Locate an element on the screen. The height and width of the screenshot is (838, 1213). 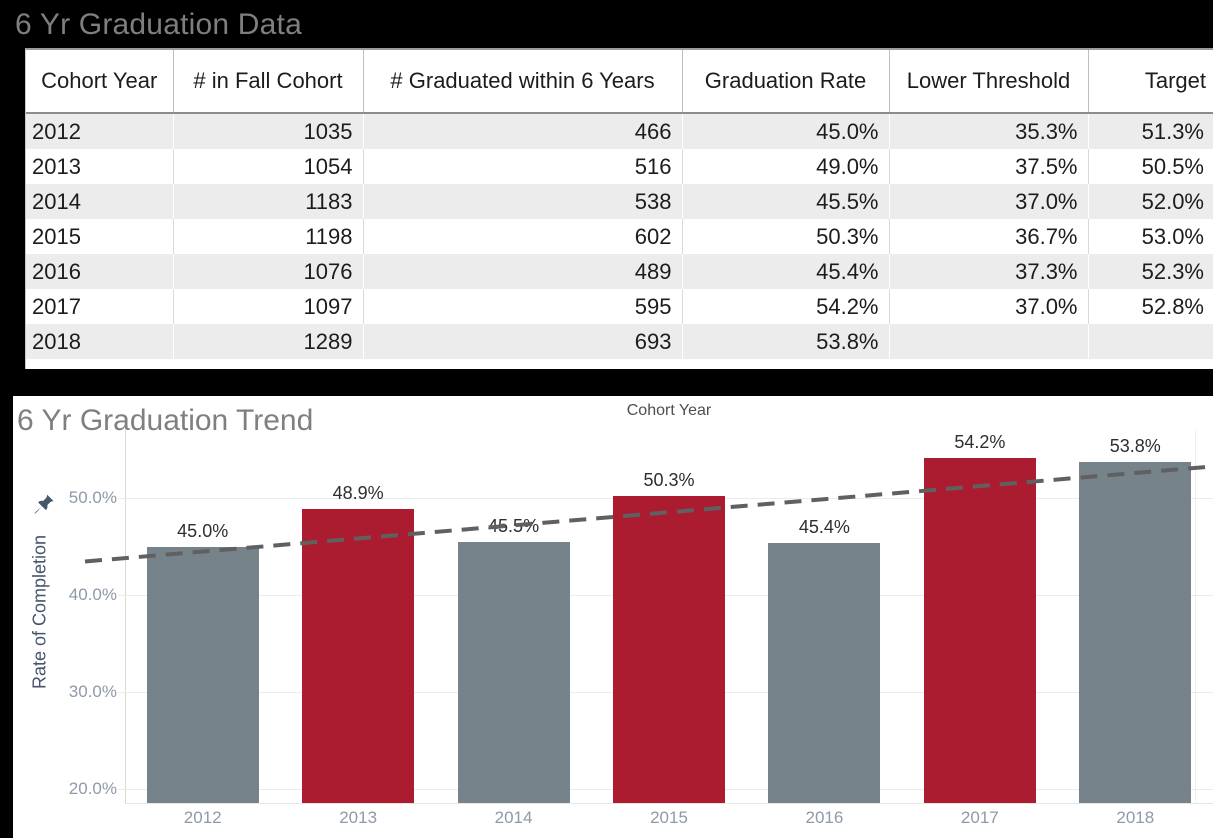
table-cell: 2017 is located at coordinates (100, 306).